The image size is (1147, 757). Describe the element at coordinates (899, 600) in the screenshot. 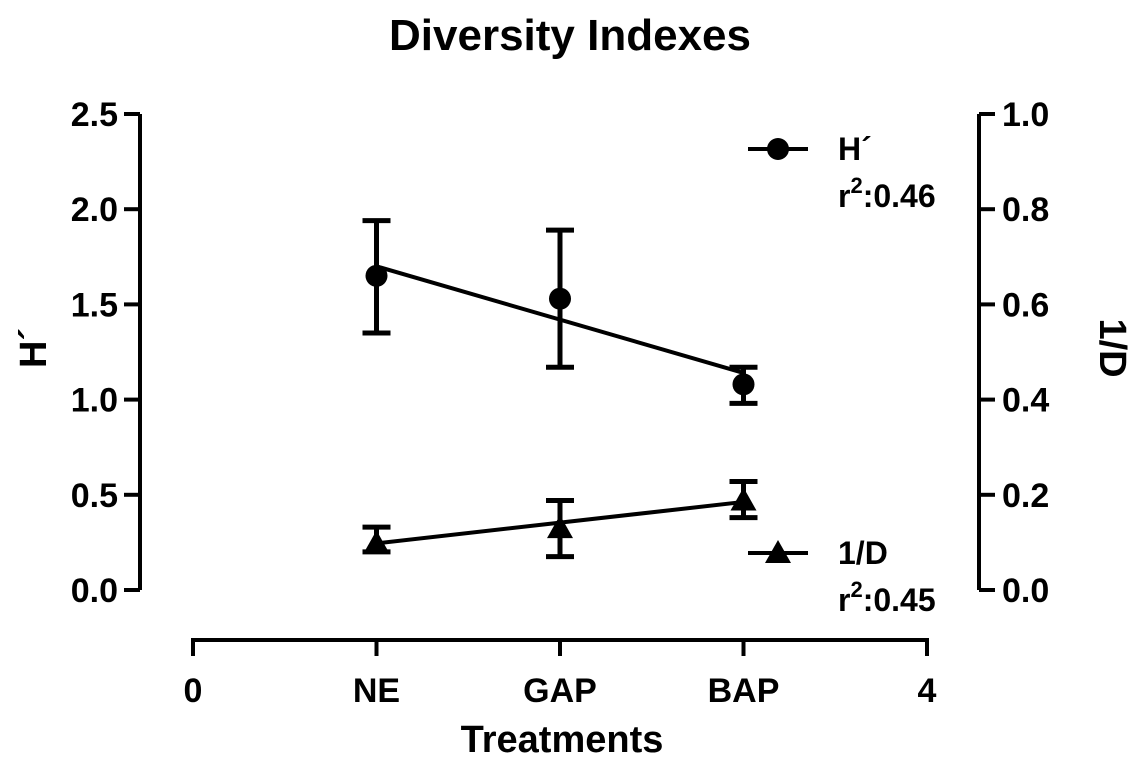

I see `r2-value: :0.45` at that location.